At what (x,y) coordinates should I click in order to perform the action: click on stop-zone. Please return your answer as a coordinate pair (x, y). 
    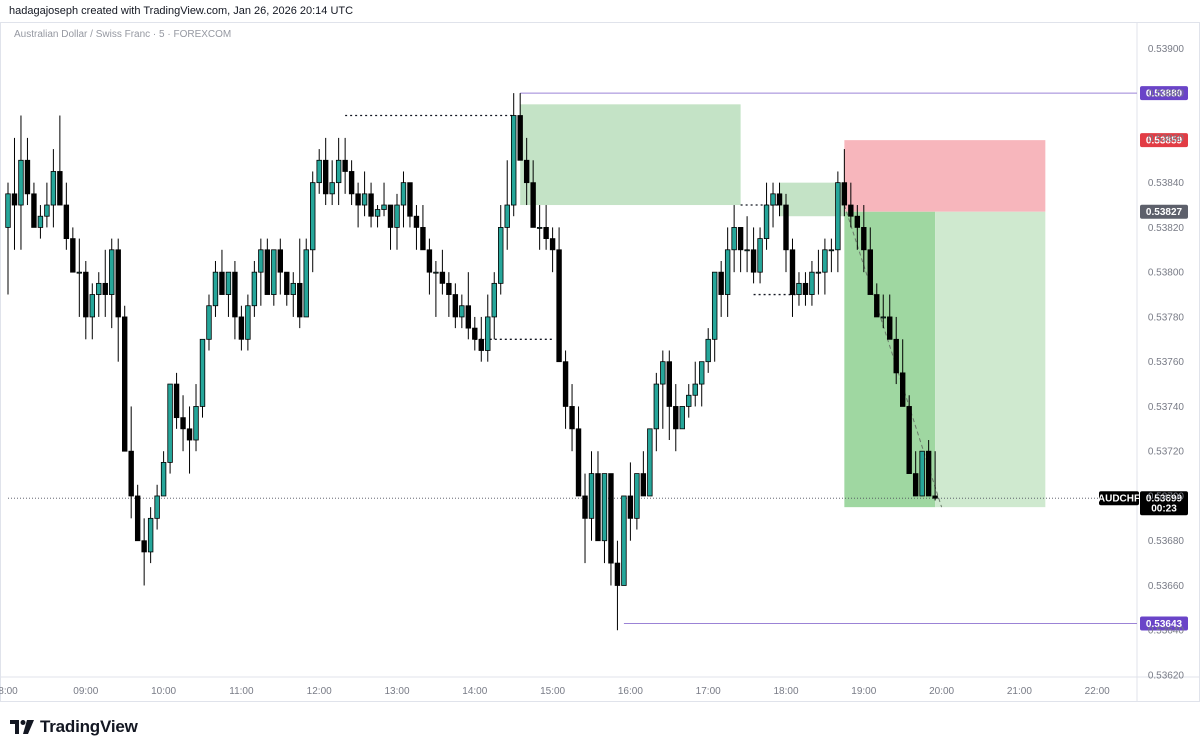
    Looking at the image, I should click on (945, 176).